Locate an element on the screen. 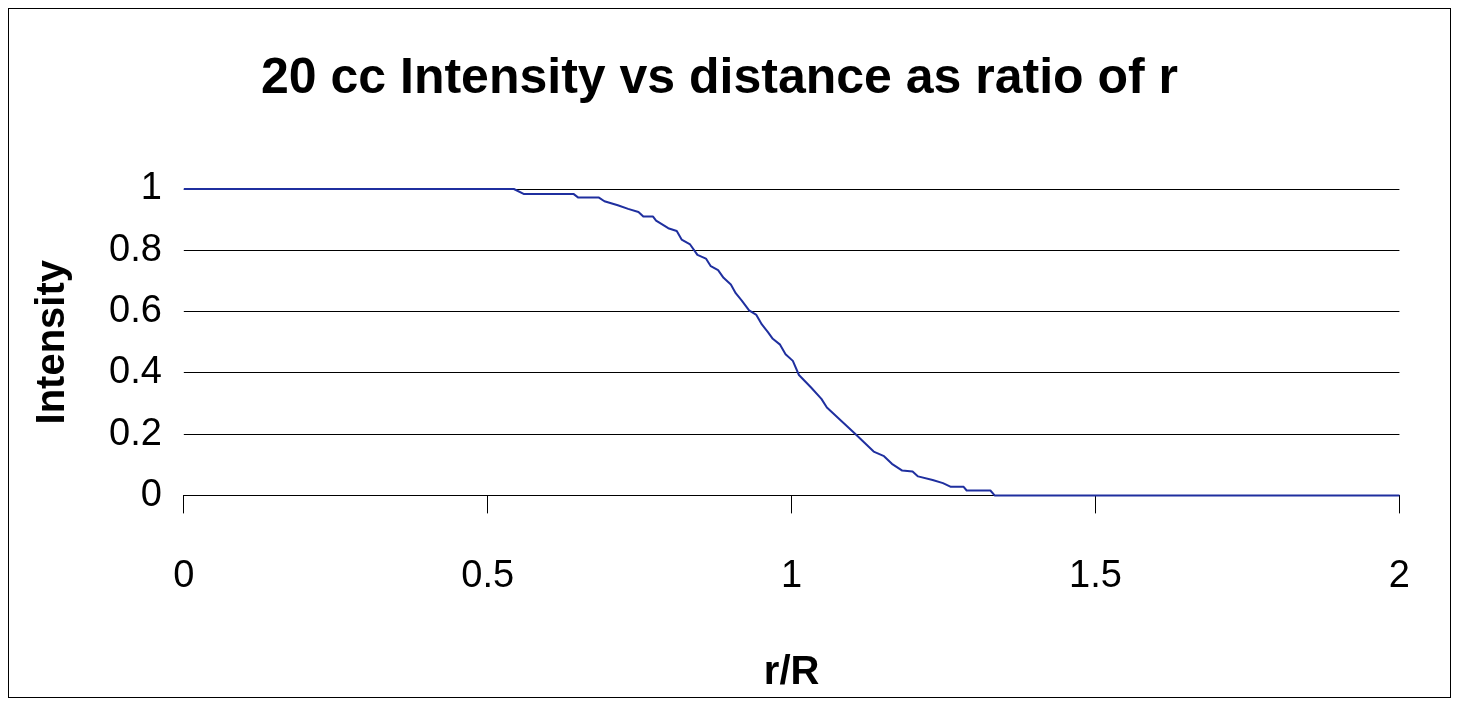 Image resolution: width=1461 pixels, height=708 pixels. x-tick-label: 2 is located at coordinates (1399, 573).